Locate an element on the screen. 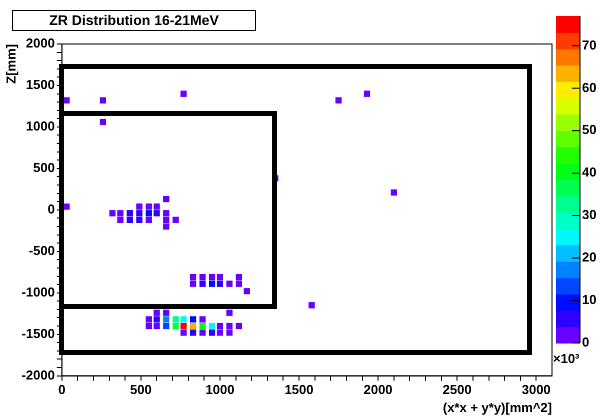  color-bar-label: 40 is located at coordinates (589, 172).